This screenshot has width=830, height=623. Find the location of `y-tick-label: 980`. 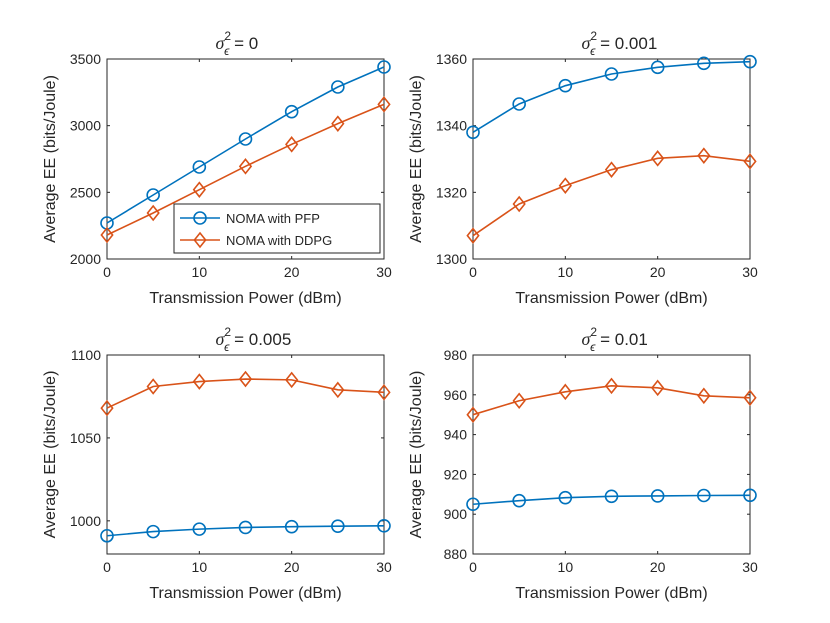

y-tick-label: 980 is located at coordinates (456, 355).